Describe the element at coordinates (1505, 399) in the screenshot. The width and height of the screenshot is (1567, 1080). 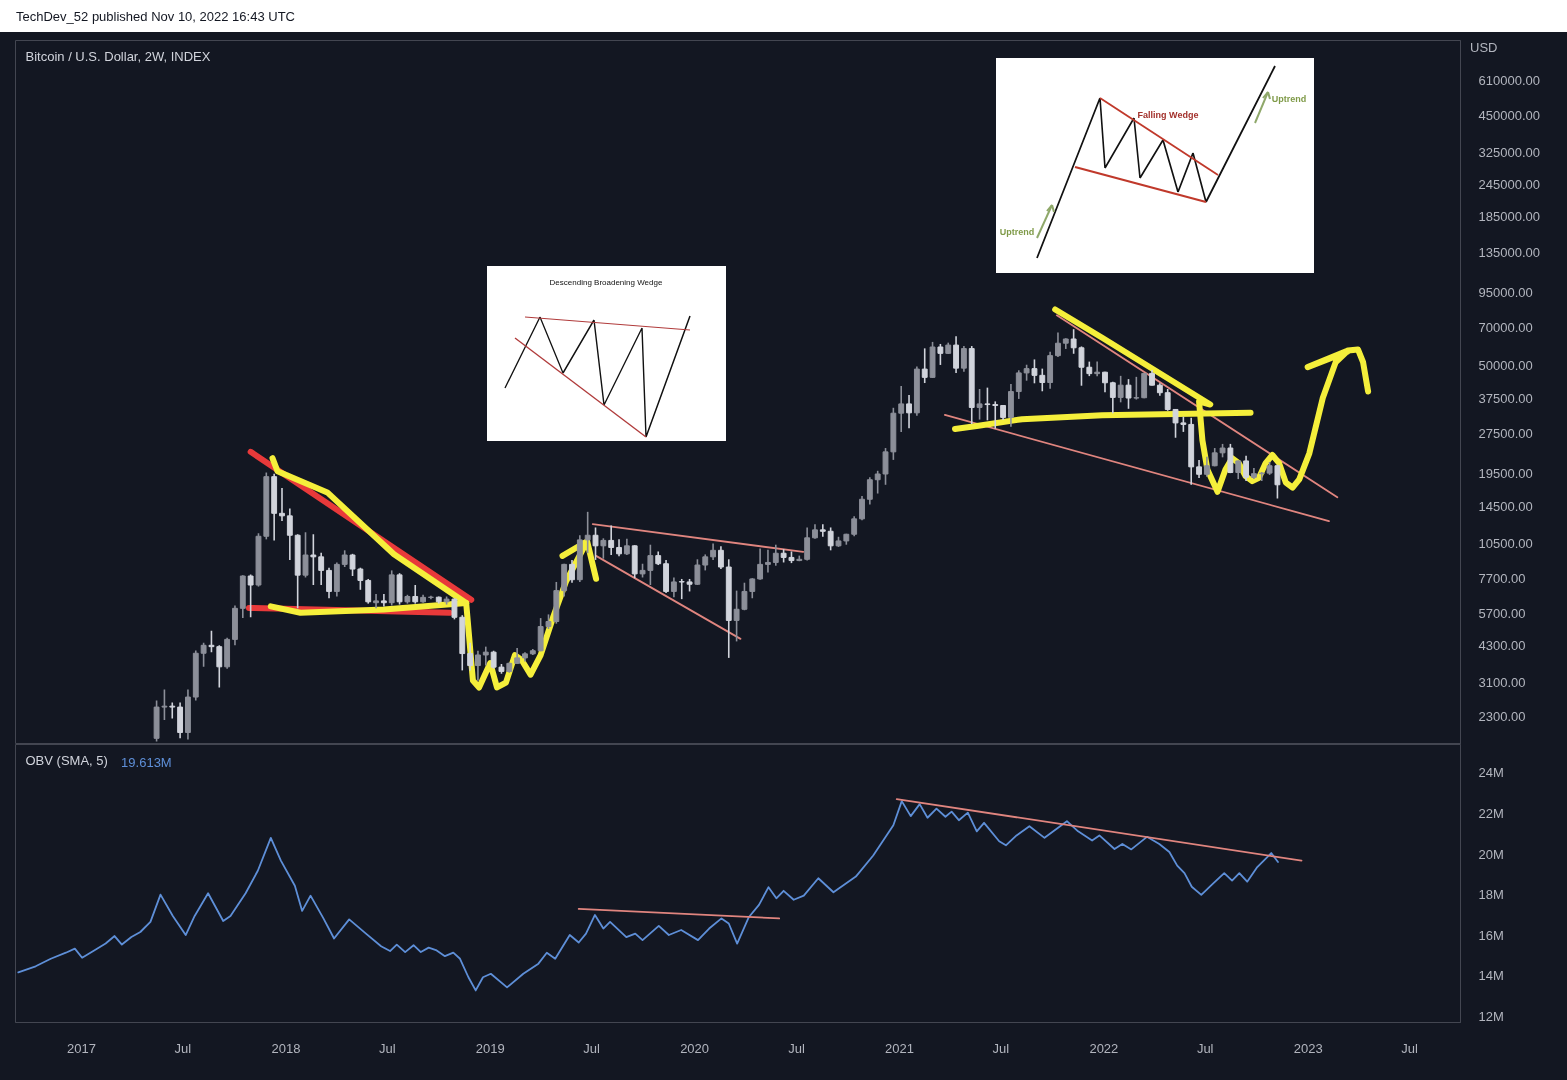
I see `y-tick-label: 37500.00` at that location.